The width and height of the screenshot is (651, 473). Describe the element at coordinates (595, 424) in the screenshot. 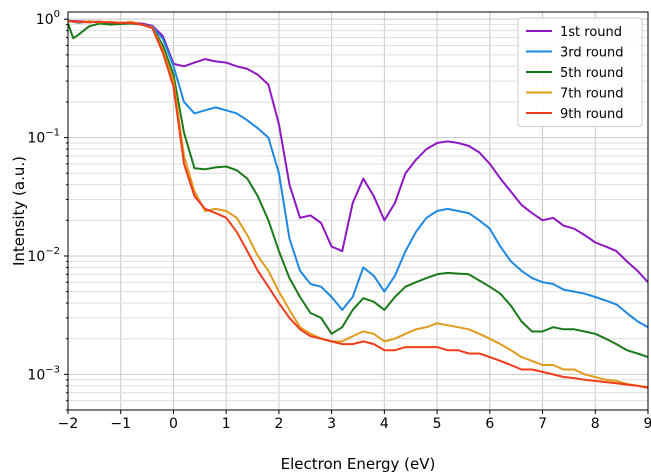

I see `x-tick-label: 8` at that location.